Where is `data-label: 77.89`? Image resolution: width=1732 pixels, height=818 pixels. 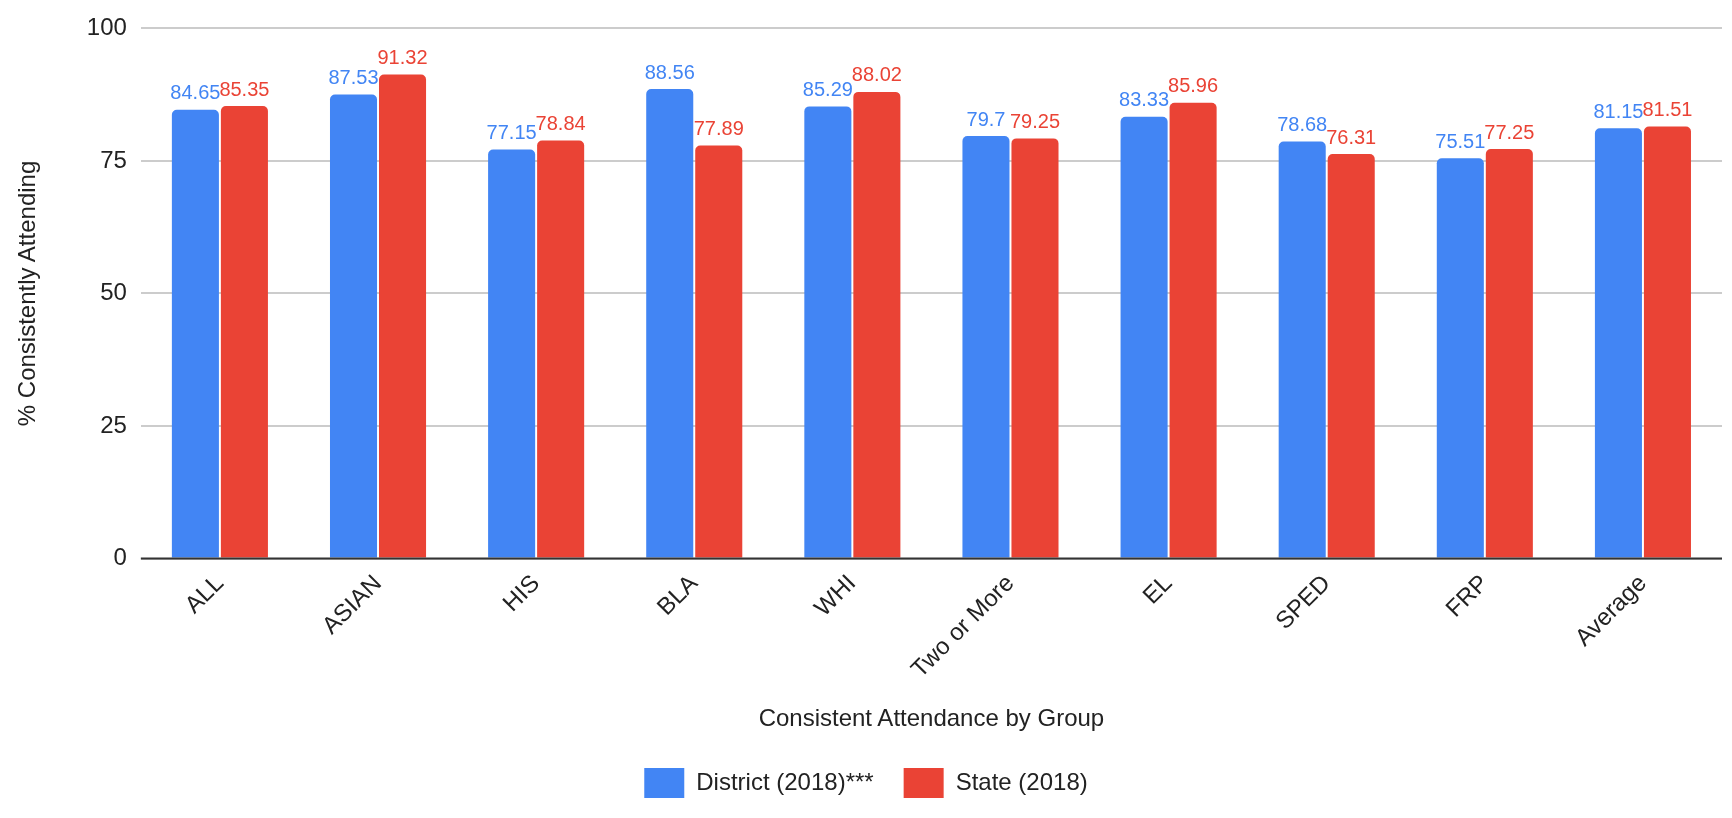
data-label: 77.89 is located at coordinates (718, 128).